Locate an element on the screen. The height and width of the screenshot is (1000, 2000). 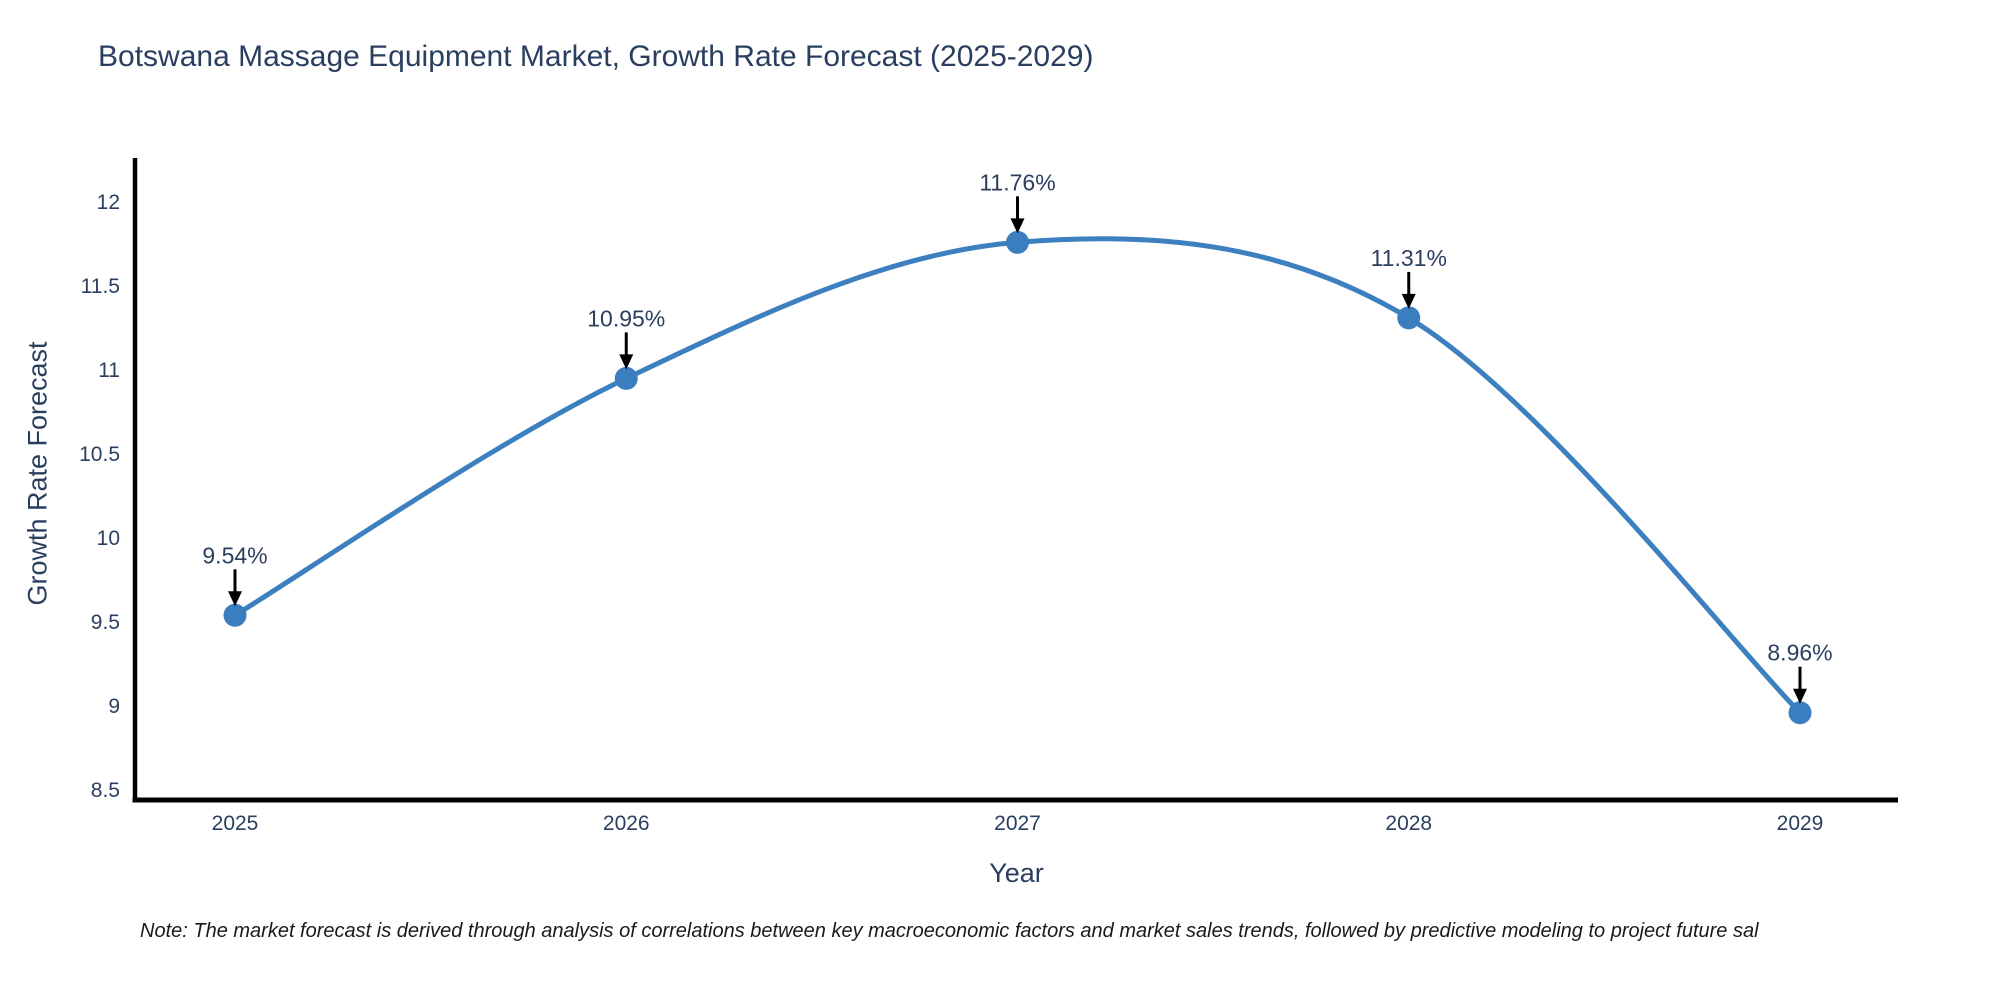
y-tick-label: 8.5 is located at coordinates (105, 790).